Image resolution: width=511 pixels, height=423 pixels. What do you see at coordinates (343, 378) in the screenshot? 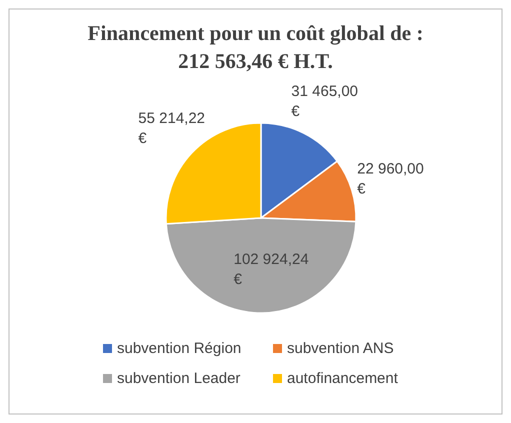
I see `legend-label: autofinancement` at bounding box center [343, 378].